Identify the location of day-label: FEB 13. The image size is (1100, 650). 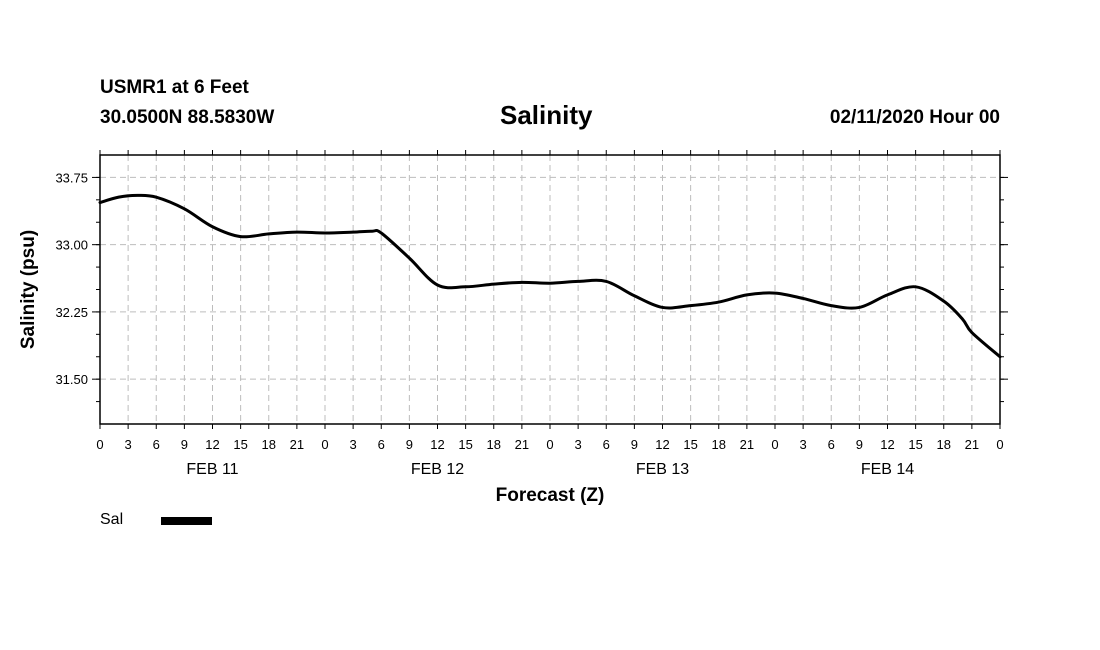
(662, 469).